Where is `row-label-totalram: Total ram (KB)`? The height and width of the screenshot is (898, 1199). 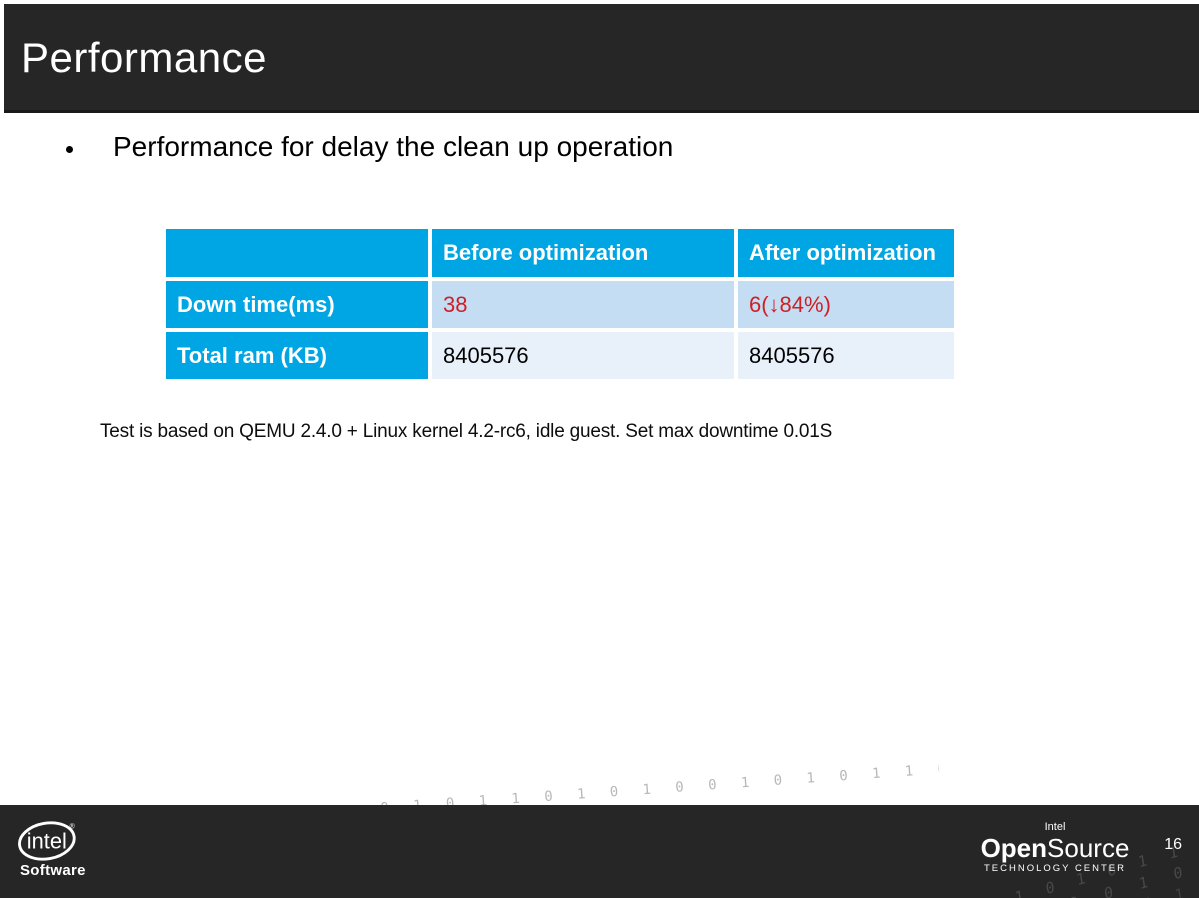 row-label-totalram: Total ram (KB) is located at coordinates (297, 355).